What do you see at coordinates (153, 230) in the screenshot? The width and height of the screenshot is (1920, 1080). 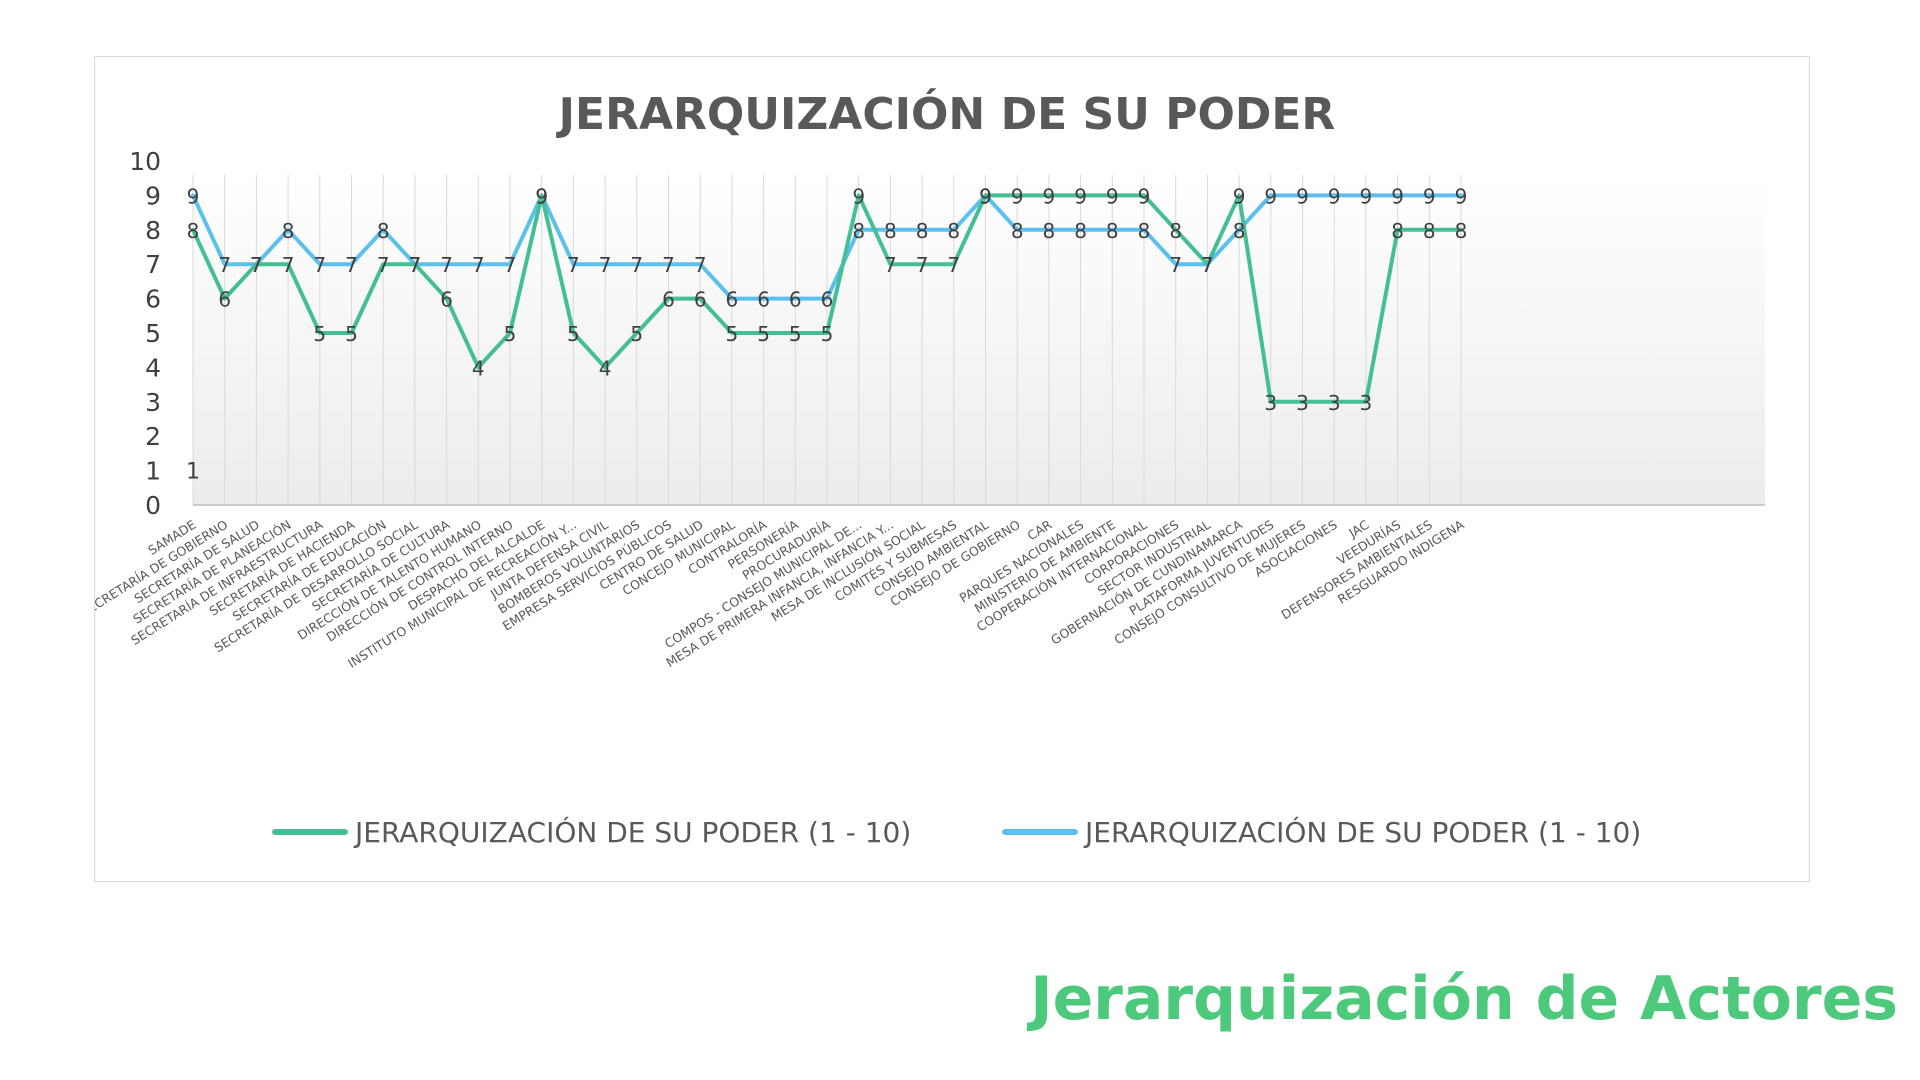 I see `y-tick-label: 8` at bounding box center [153, 230].